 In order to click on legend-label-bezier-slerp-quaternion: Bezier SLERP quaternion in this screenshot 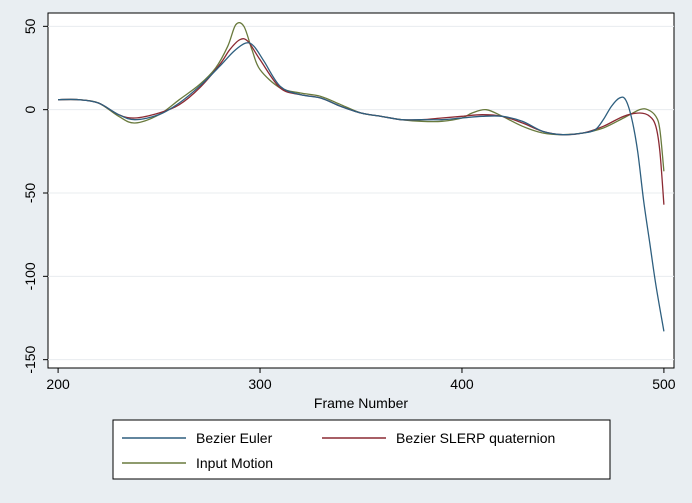, I will do `click(475, 438)`.